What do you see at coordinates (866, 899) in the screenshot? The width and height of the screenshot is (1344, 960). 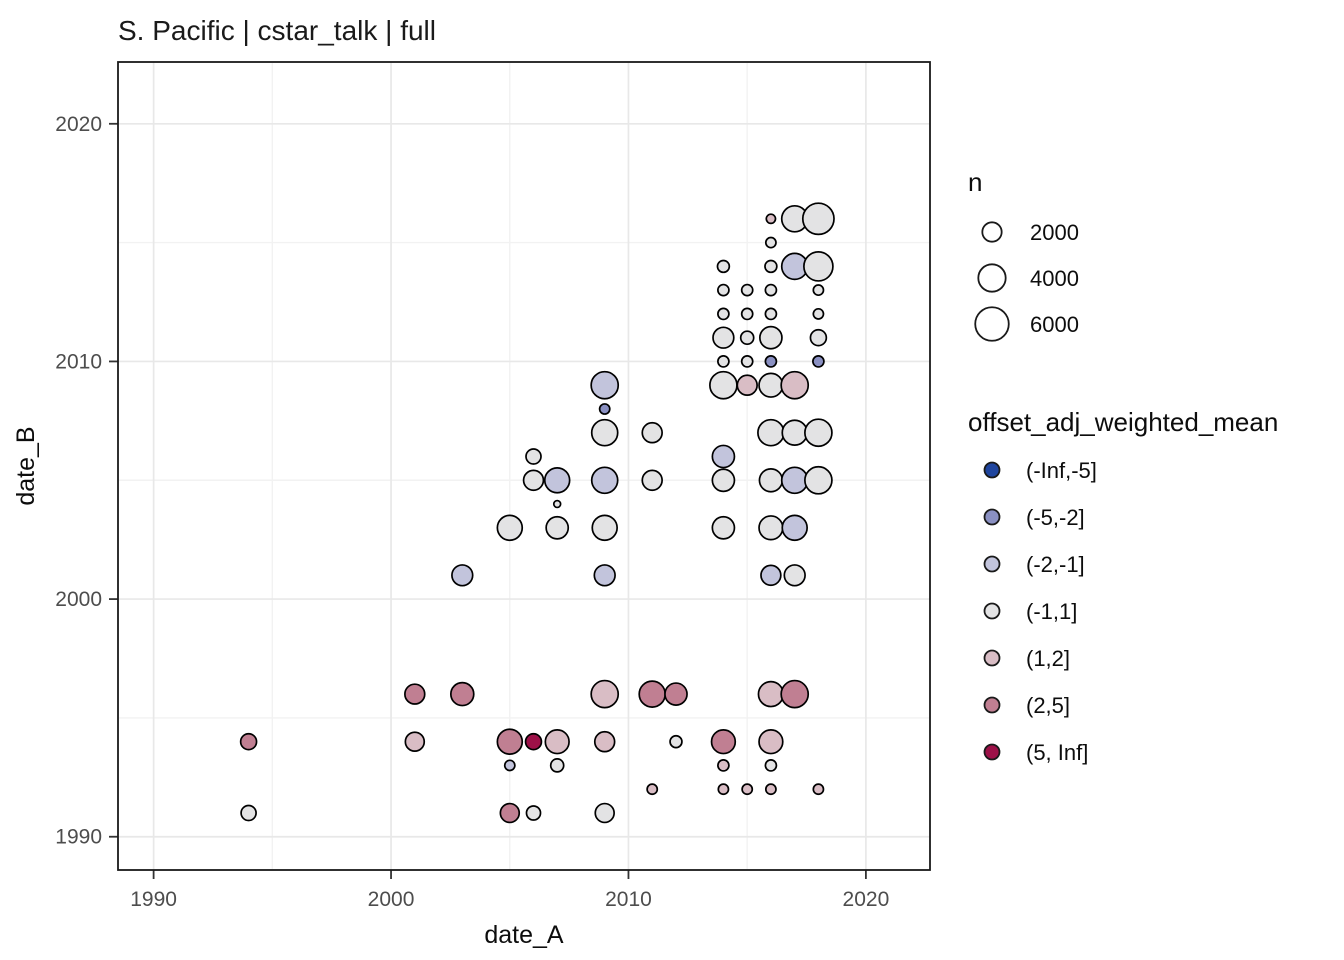 I see `x-tick-label: 2020` at bounding box center [866, 899].